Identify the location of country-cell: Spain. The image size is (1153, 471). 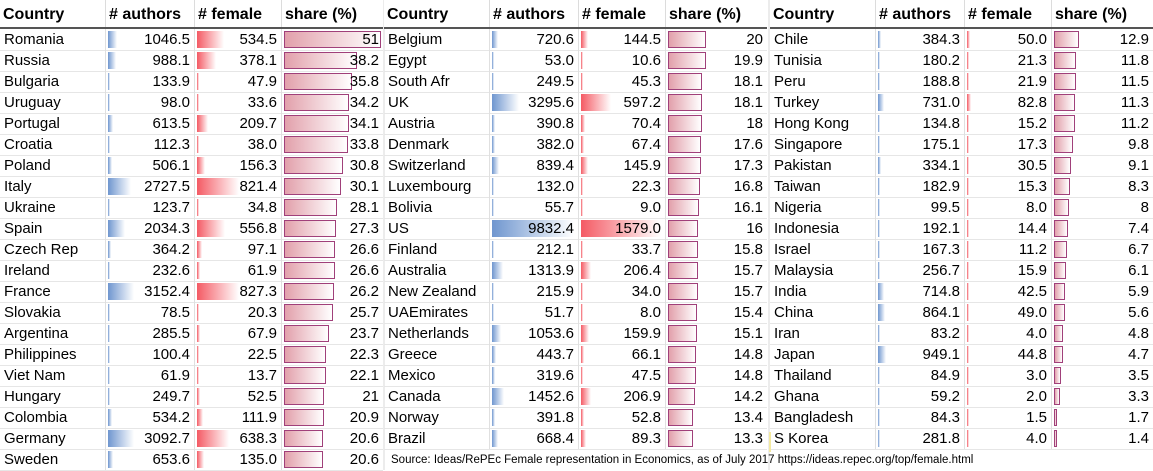
(53, 228).